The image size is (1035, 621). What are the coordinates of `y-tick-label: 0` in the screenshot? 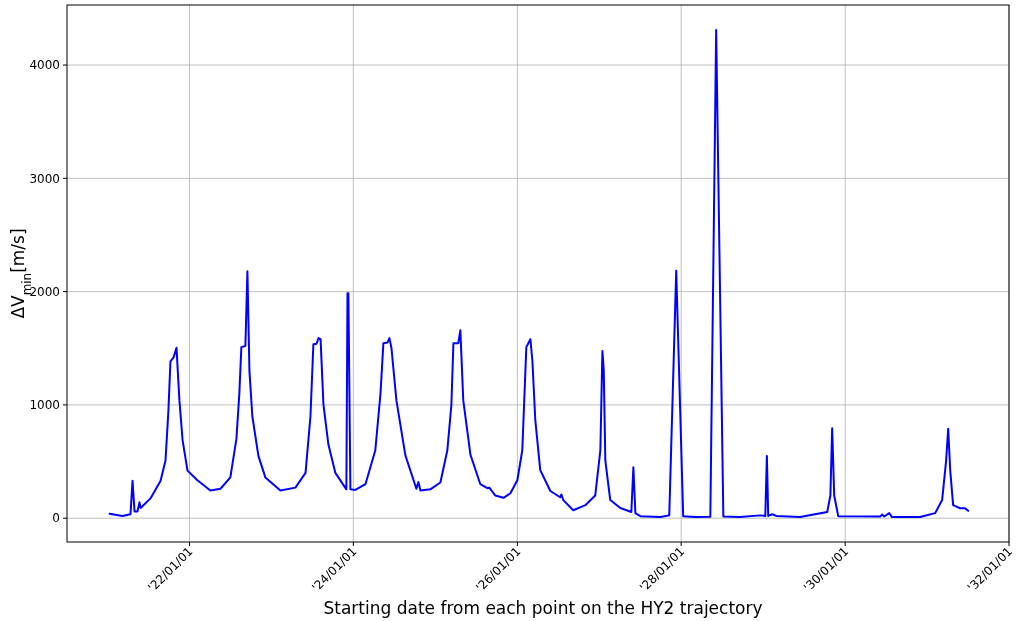 It's located at (56, 518).